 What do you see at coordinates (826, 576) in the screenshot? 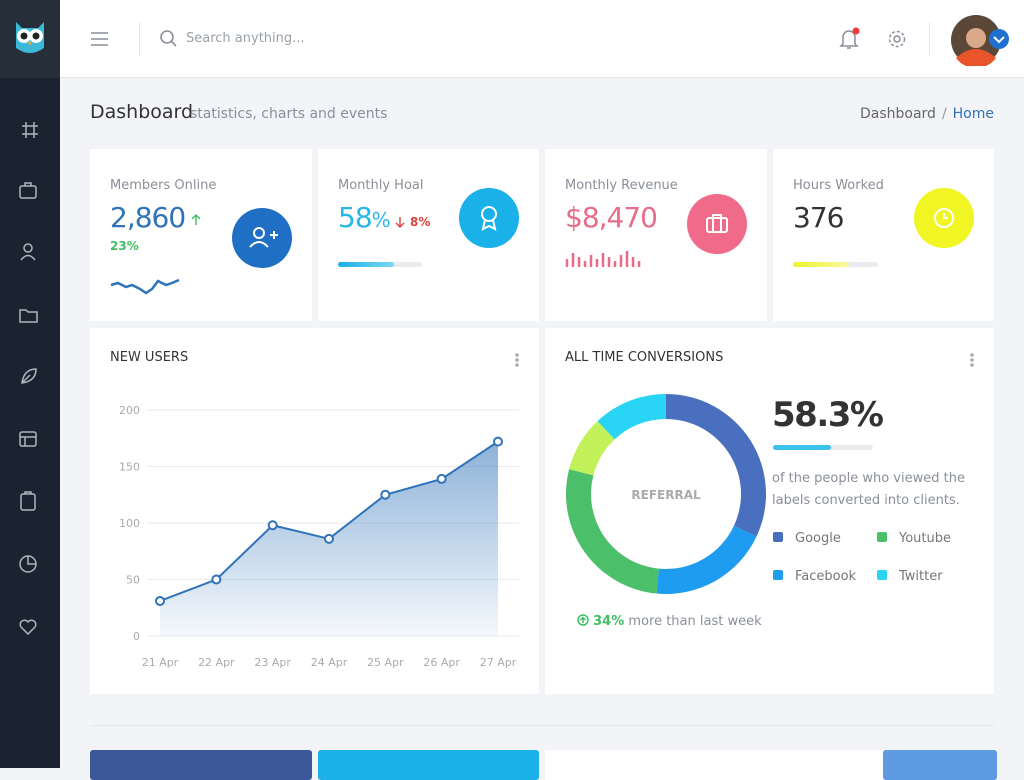
I see `legend-label: Facebook` at bounding box center [826, 576].